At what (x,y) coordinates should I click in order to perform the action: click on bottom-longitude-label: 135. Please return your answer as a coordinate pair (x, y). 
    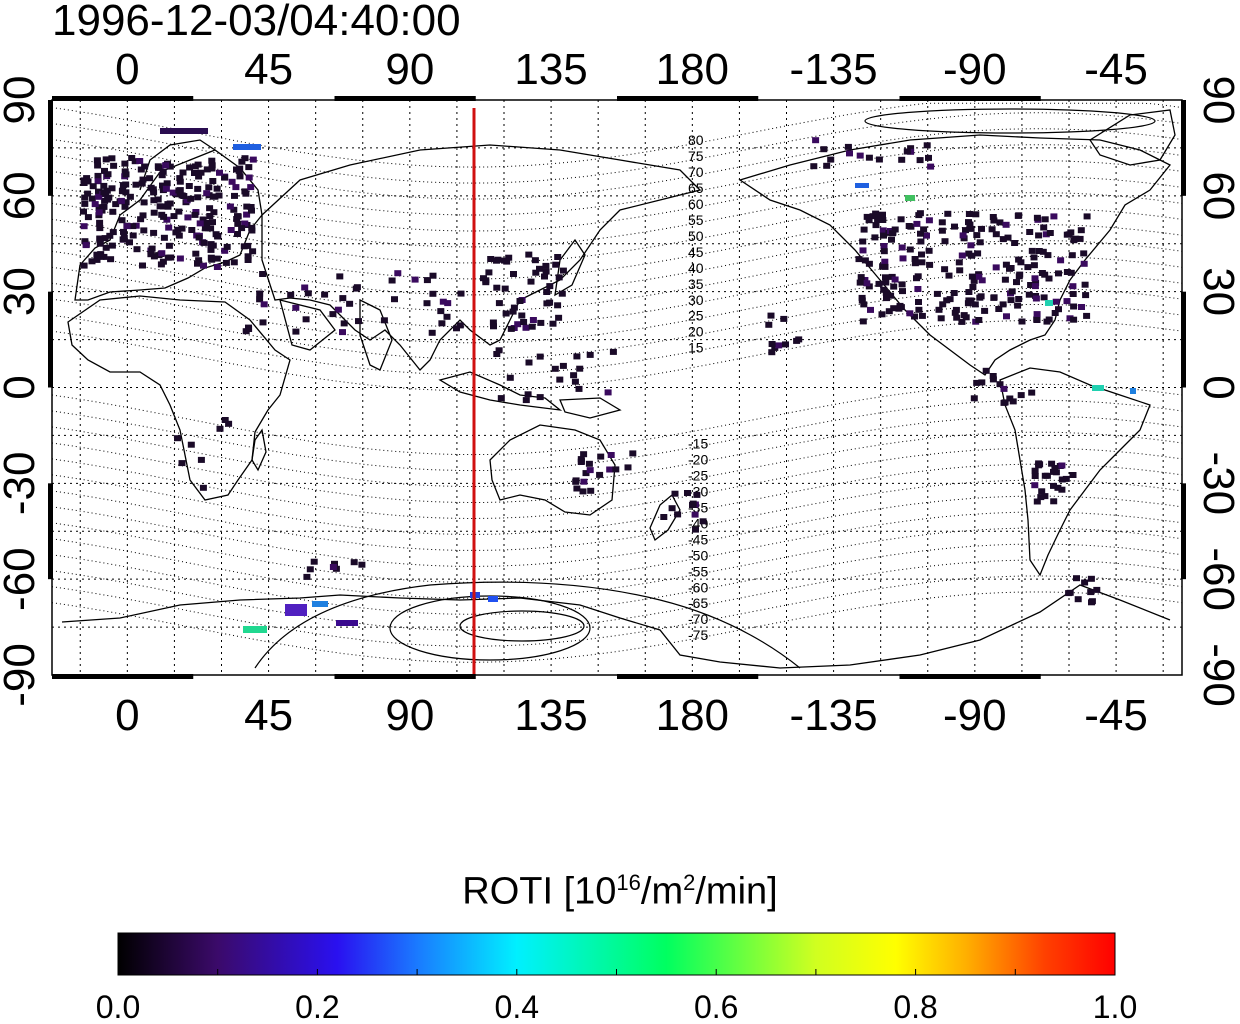
    Looking at the image, I should click on (550, 715).